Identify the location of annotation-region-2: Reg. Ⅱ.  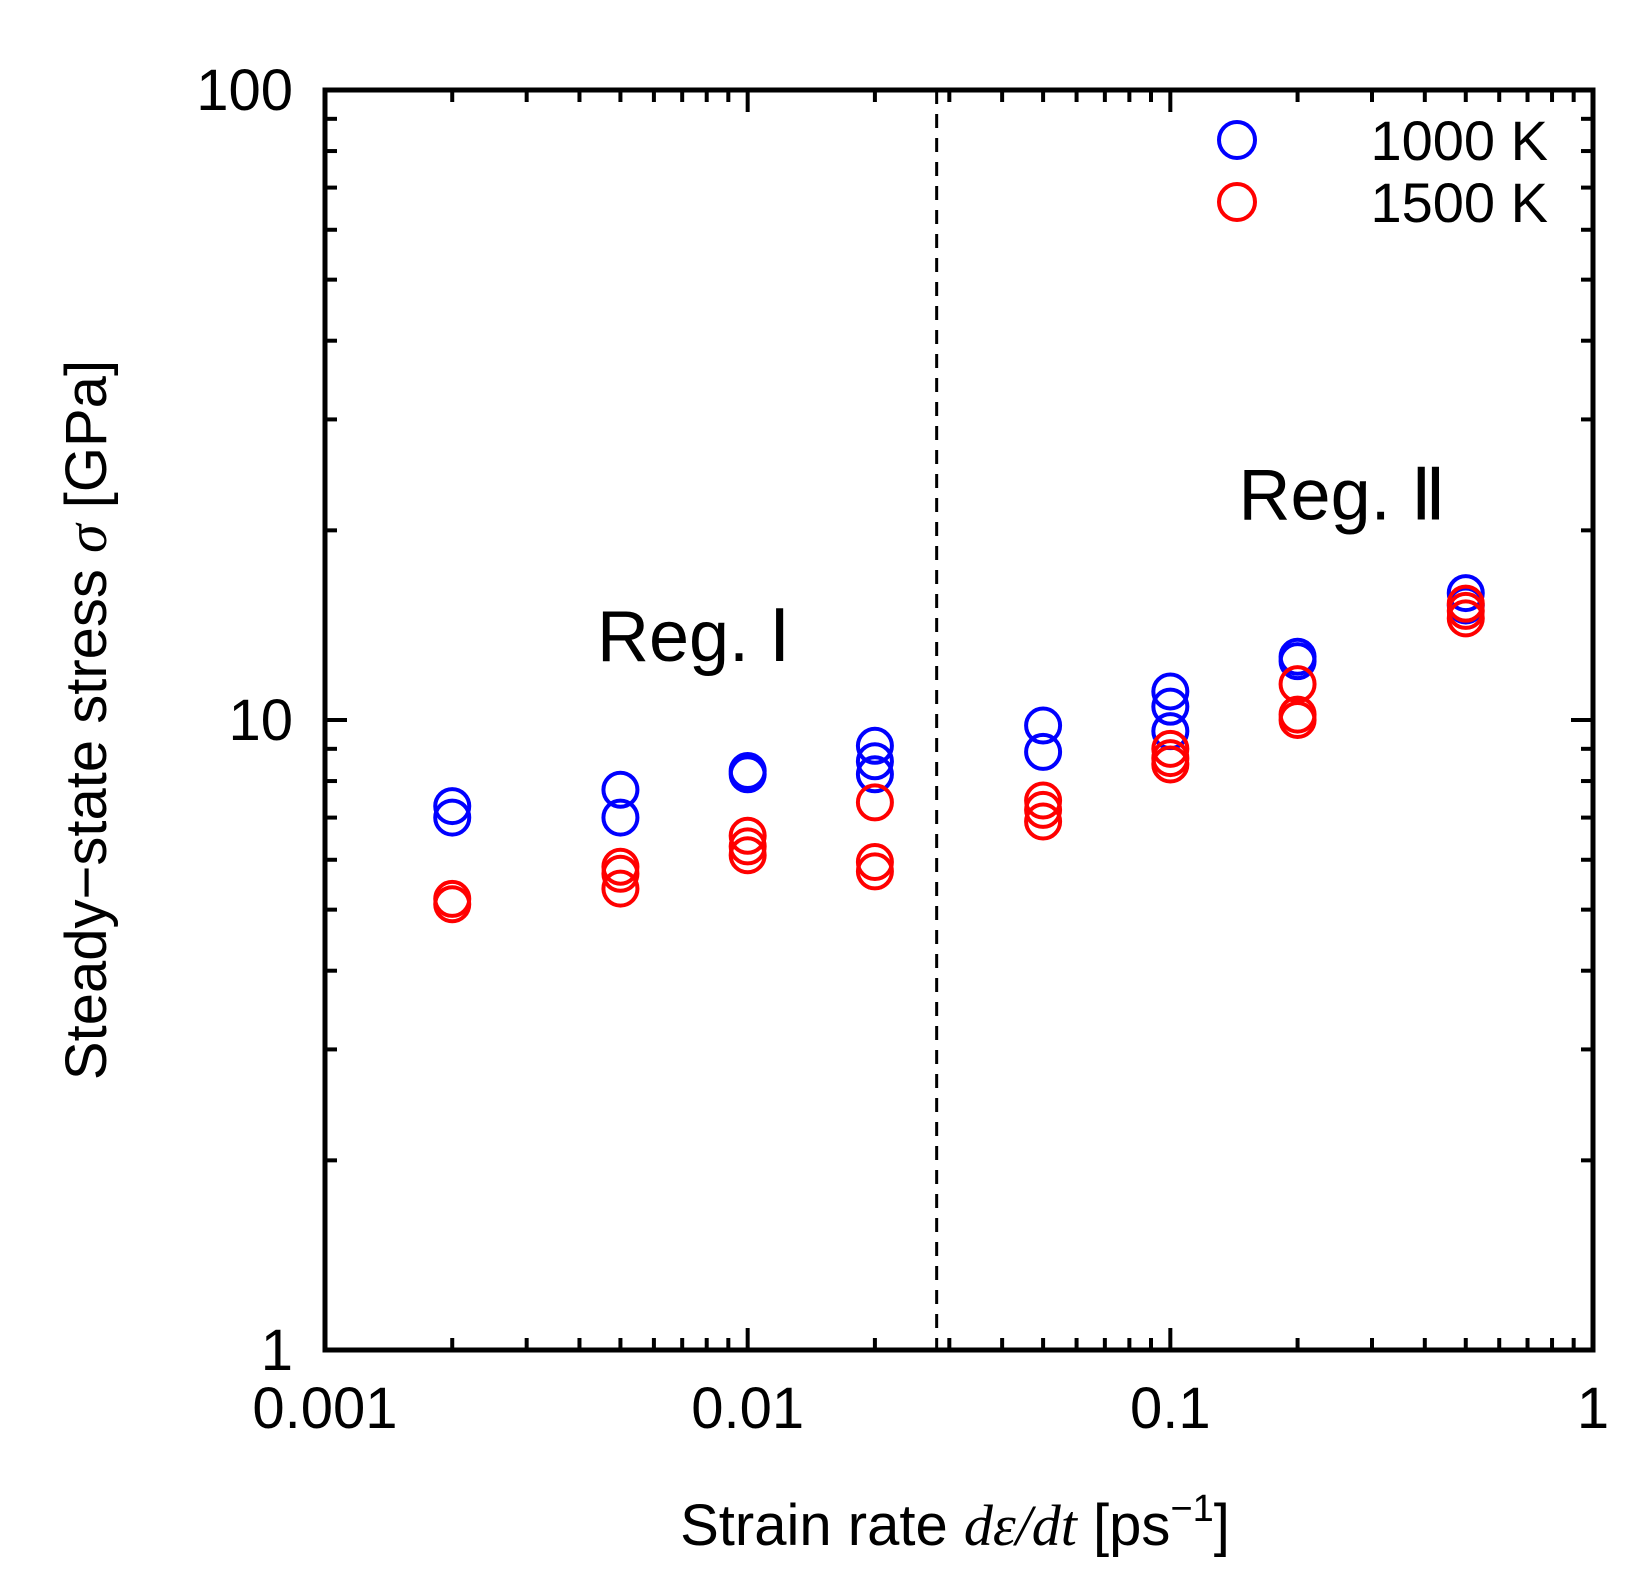
(1343, 496).